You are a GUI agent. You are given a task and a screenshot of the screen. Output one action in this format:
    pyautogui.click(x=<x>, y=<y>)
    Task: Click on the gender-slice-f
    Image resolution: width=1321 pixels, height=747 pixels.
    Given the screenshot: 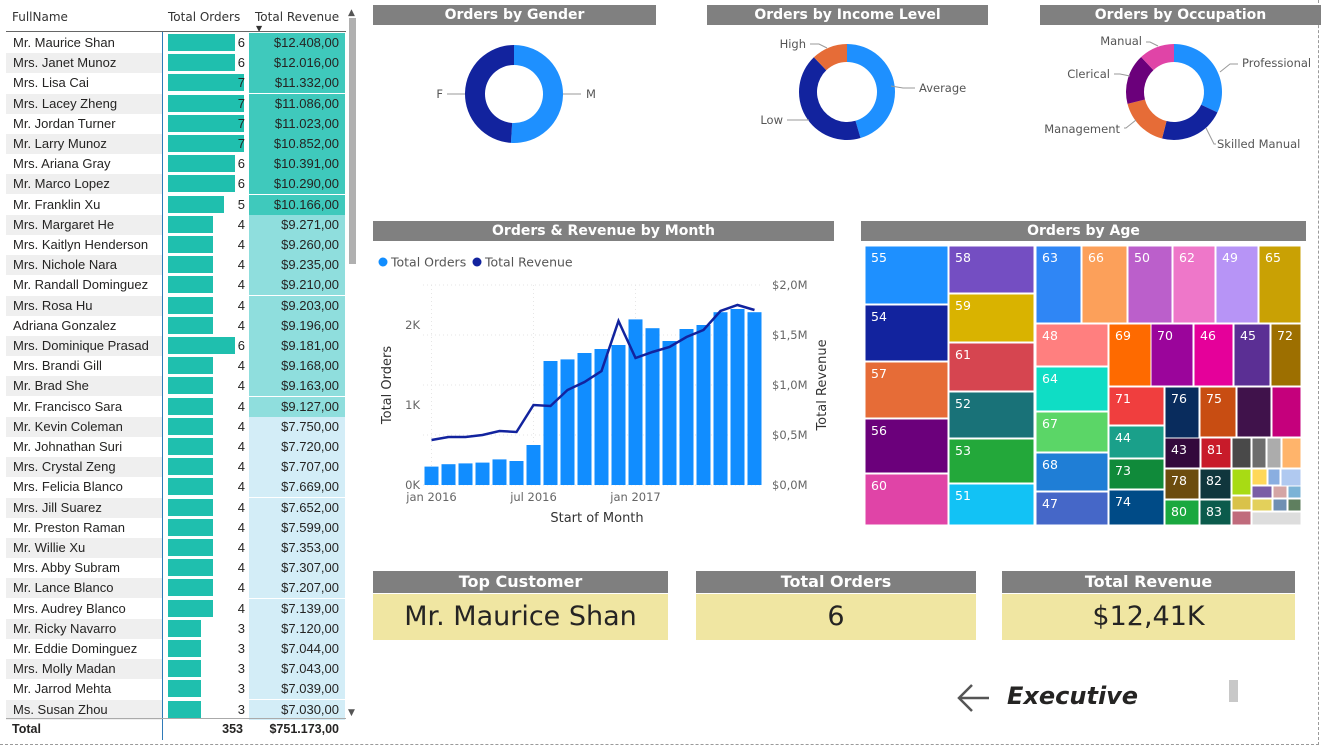 What is the action you would take?
    pyautogui.click(x=489, y=94)
    